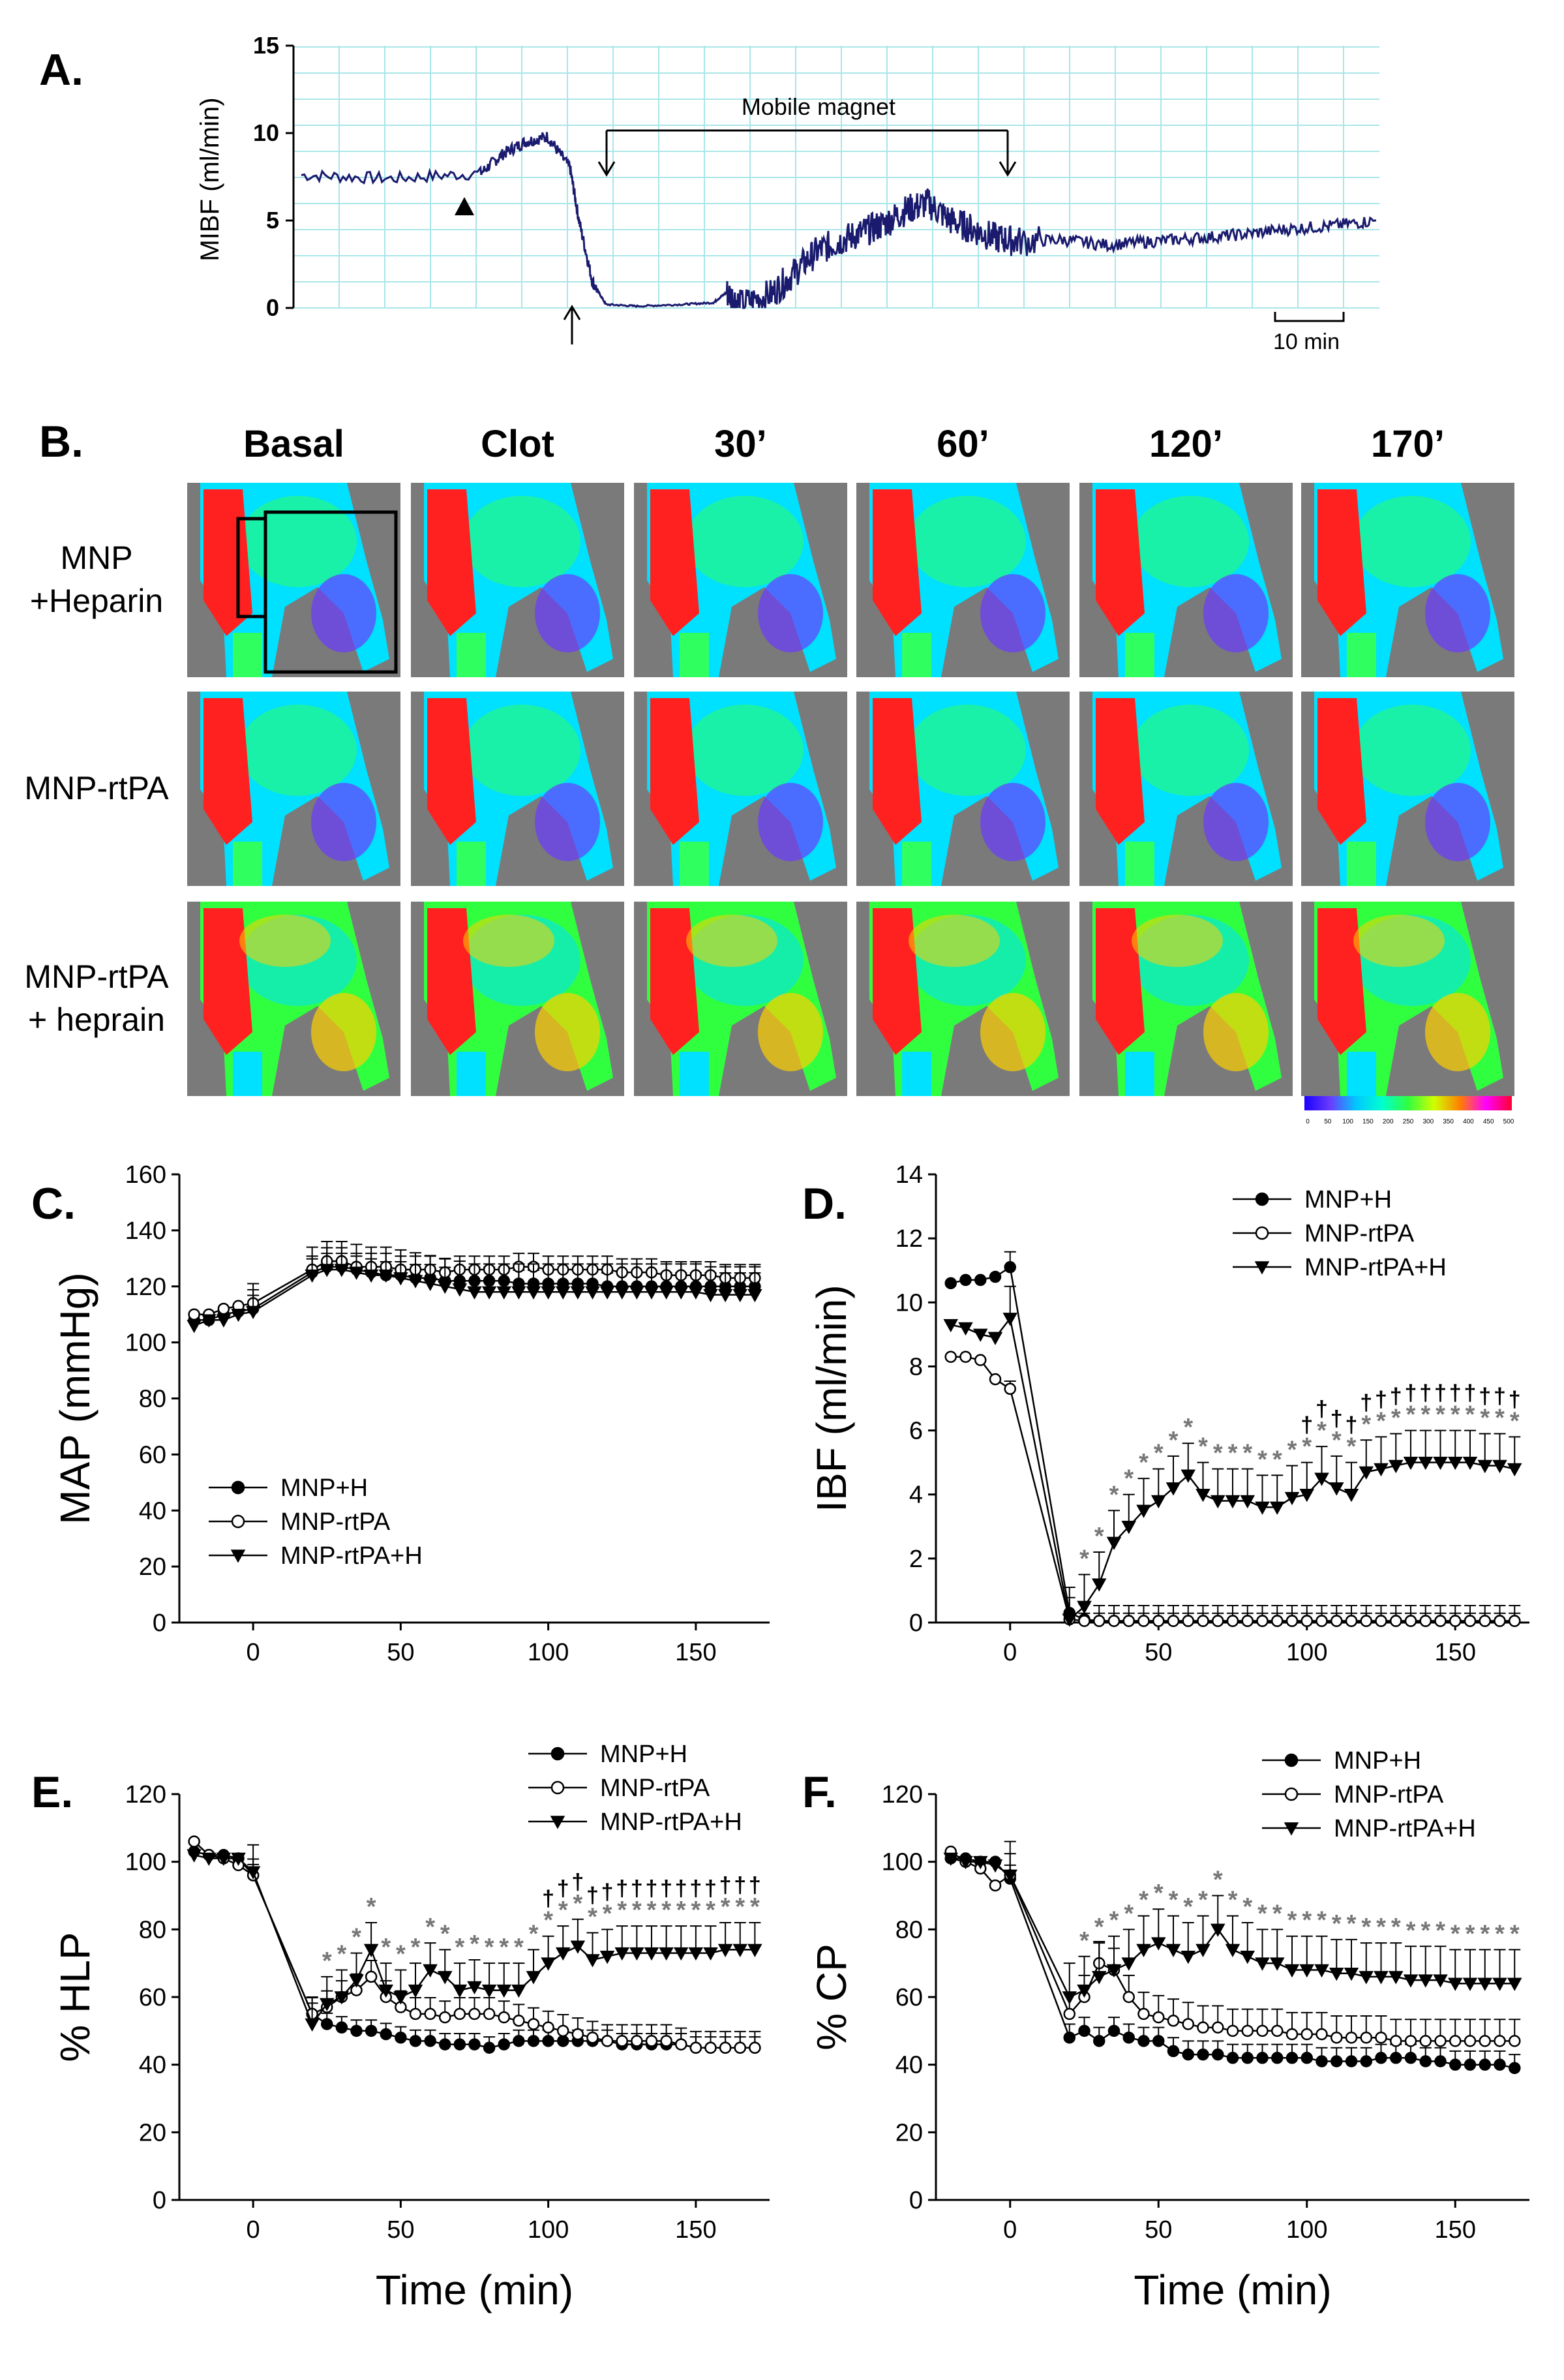 This screenshot has height=2380, width=1564. Describe the element at coordinates (238, 1487) in the screenshot. I see `legend-marker` at that location.